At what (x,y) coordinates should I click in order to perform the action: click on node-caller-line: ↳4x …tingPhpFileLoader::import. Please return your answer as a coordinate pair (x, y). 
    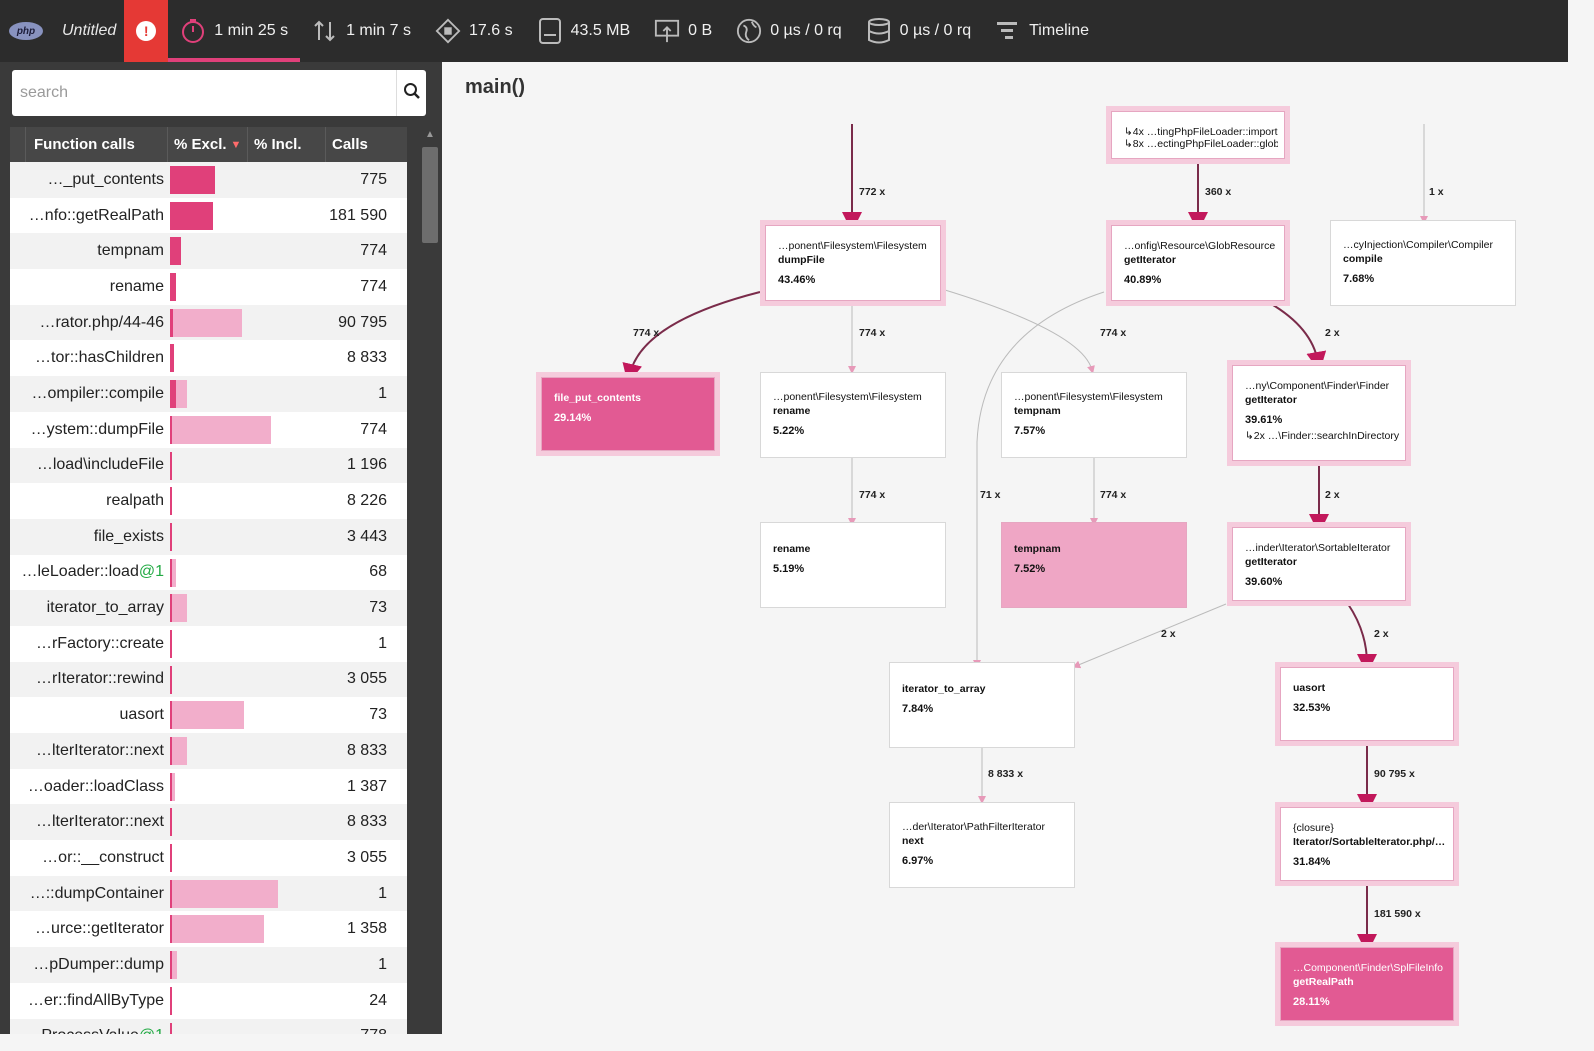
    Looking at the image, I should click on (1201, 132).